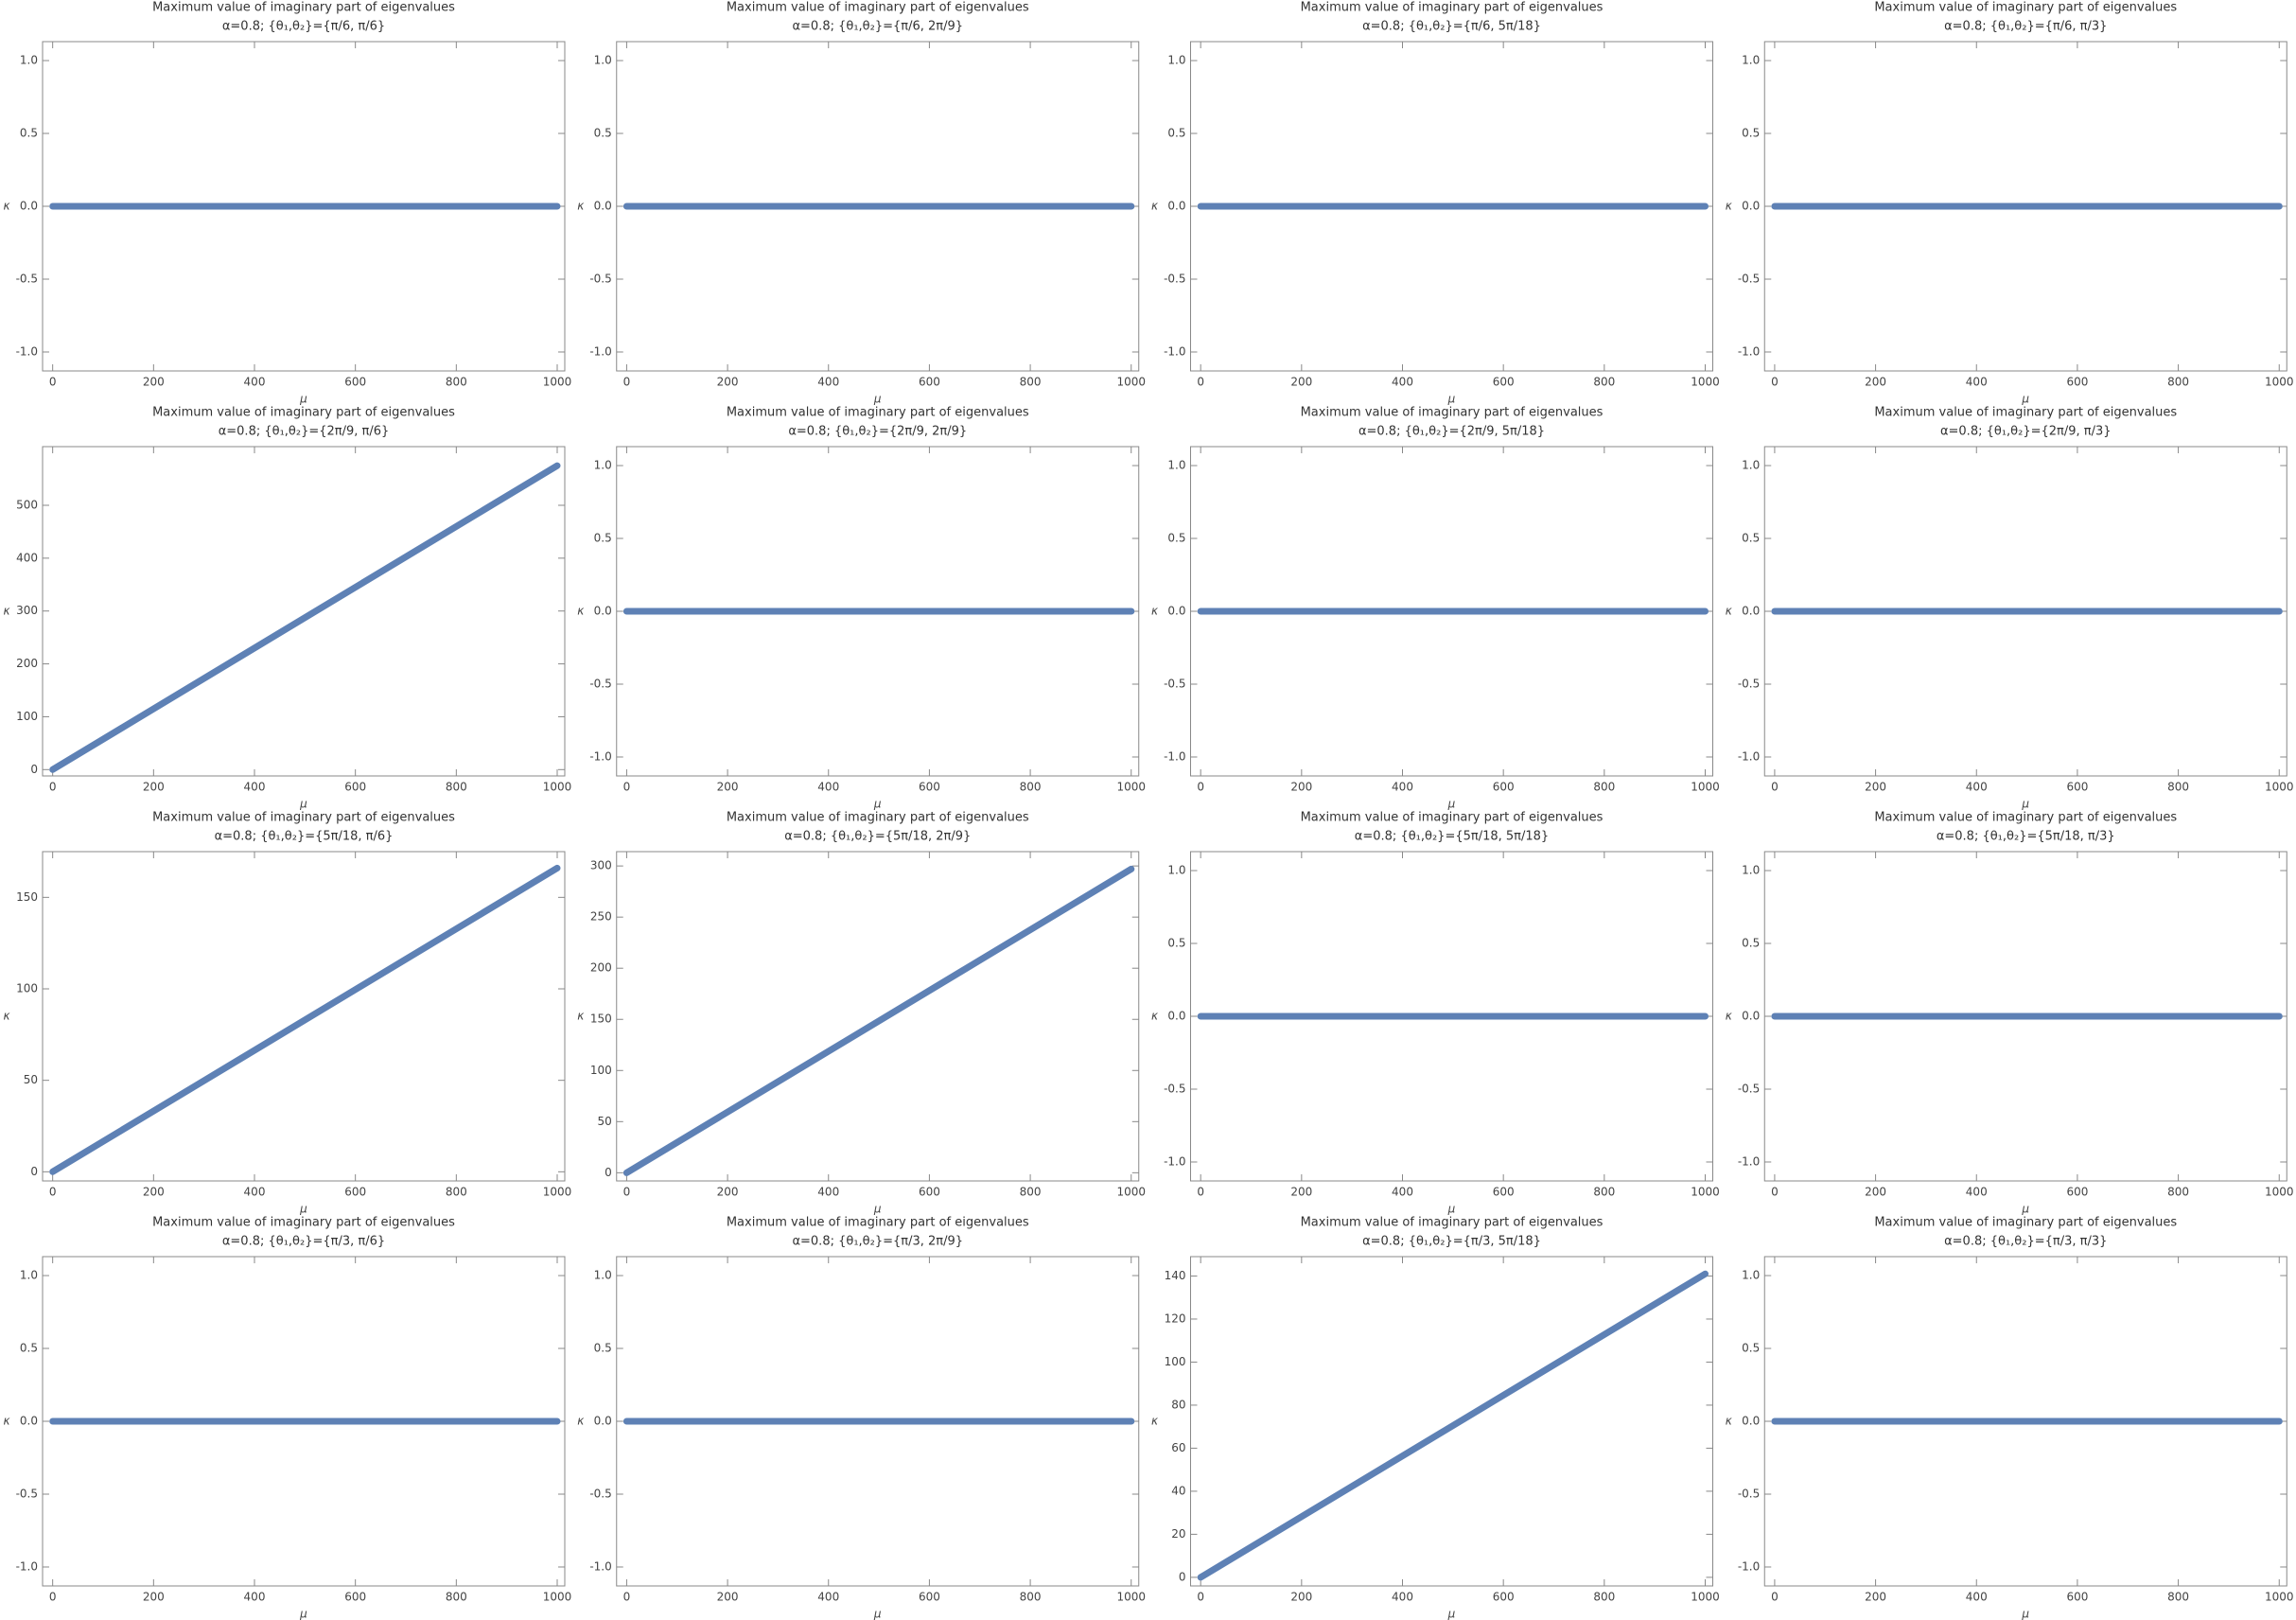 This screenshot has height=1620, width=2296. What do you see at coordinates (304, 27) in the screenshot?
I see `chart-subtitle: α=0.8; {θ₁,θ₂}={π/6, π/6}` at bounding box center [304, 27].